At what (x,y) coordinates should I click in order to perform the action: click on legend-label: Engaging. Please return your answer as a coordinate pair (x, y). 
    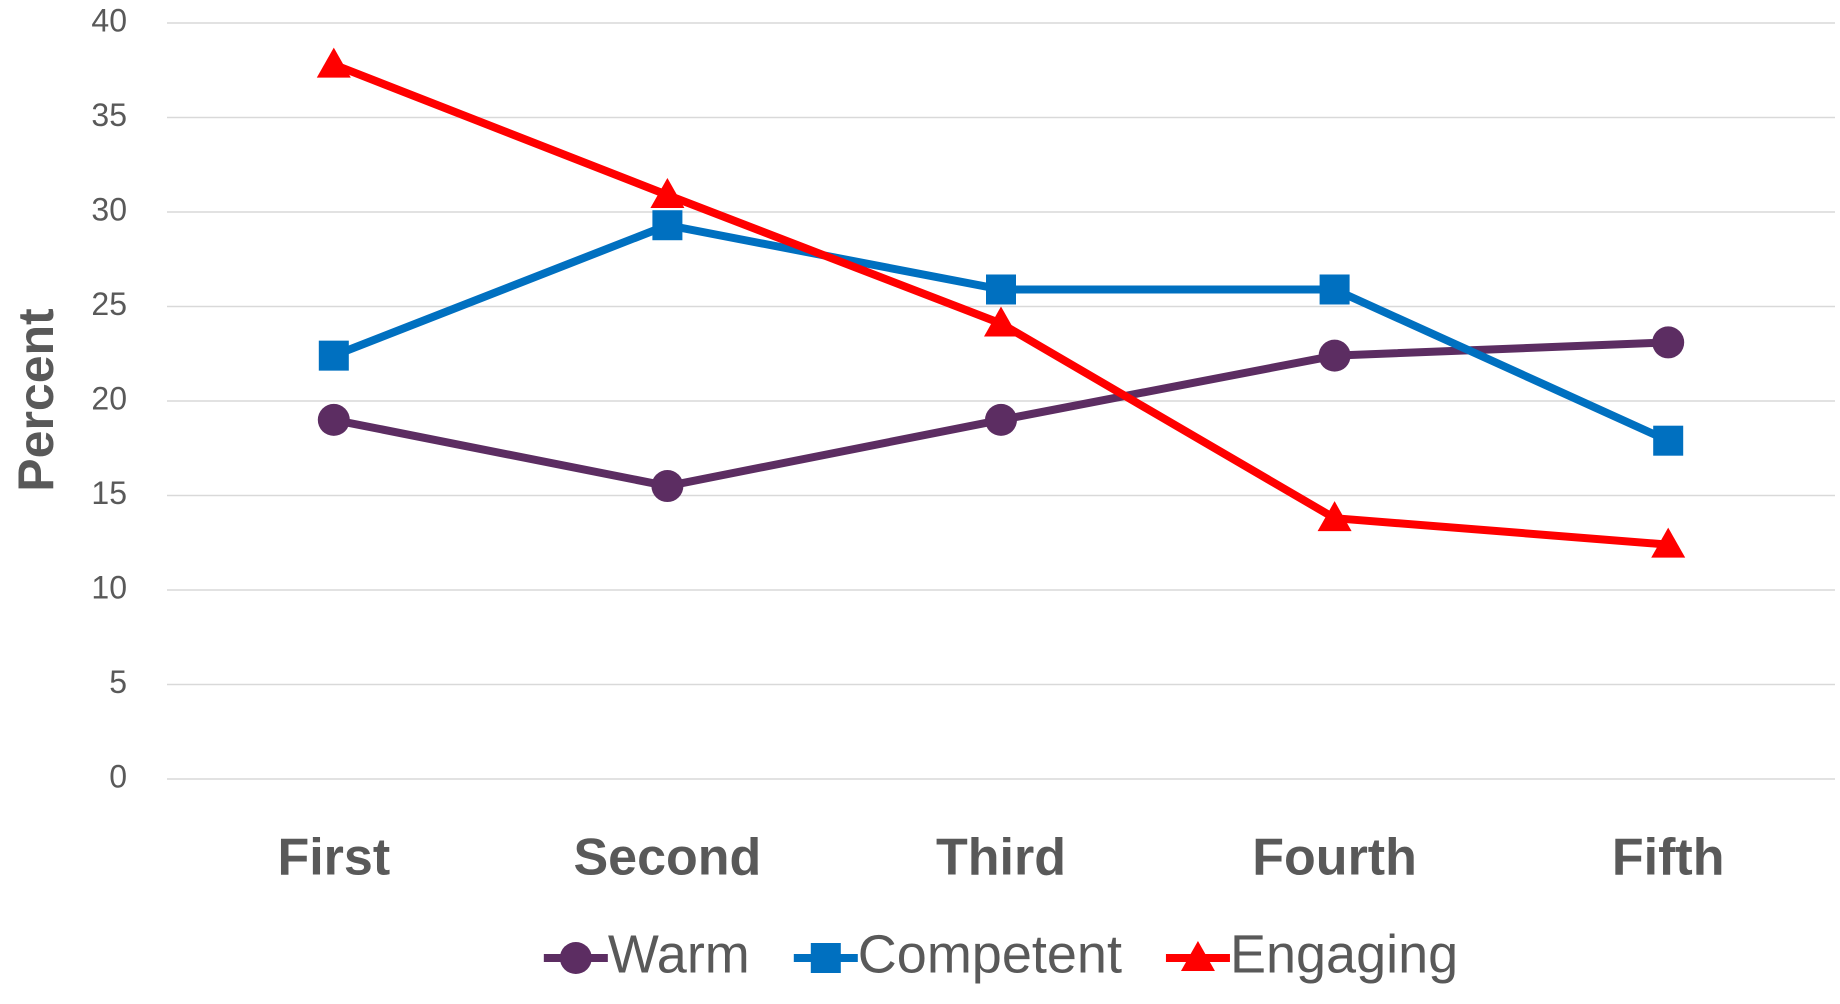
    Looking at the image, I should click on (1344, 954).